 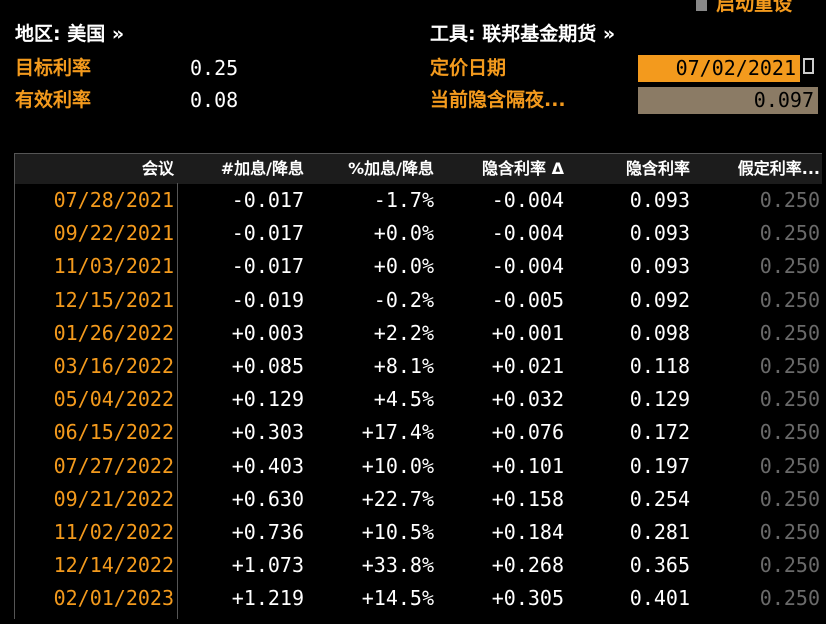 I want to click on rate-cell: 0.197, so click(x=659, y=465).